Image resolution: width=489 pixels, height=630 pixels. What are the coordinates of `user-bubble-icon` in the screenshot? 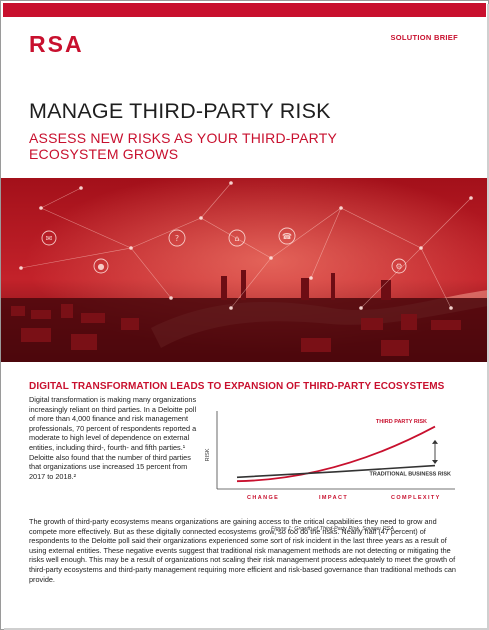 It's located at (101, 266).